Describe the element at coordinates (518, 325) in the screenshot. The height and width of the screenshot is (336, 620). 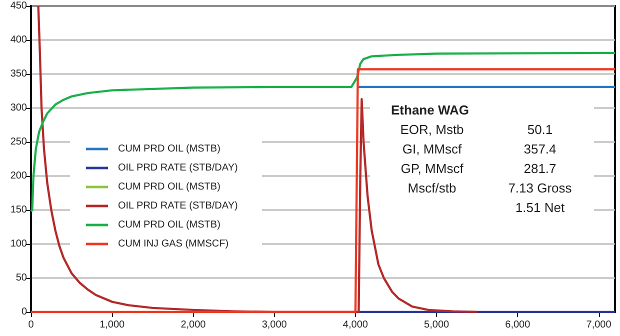
I see `x-tick-label: 6,000` at that location.